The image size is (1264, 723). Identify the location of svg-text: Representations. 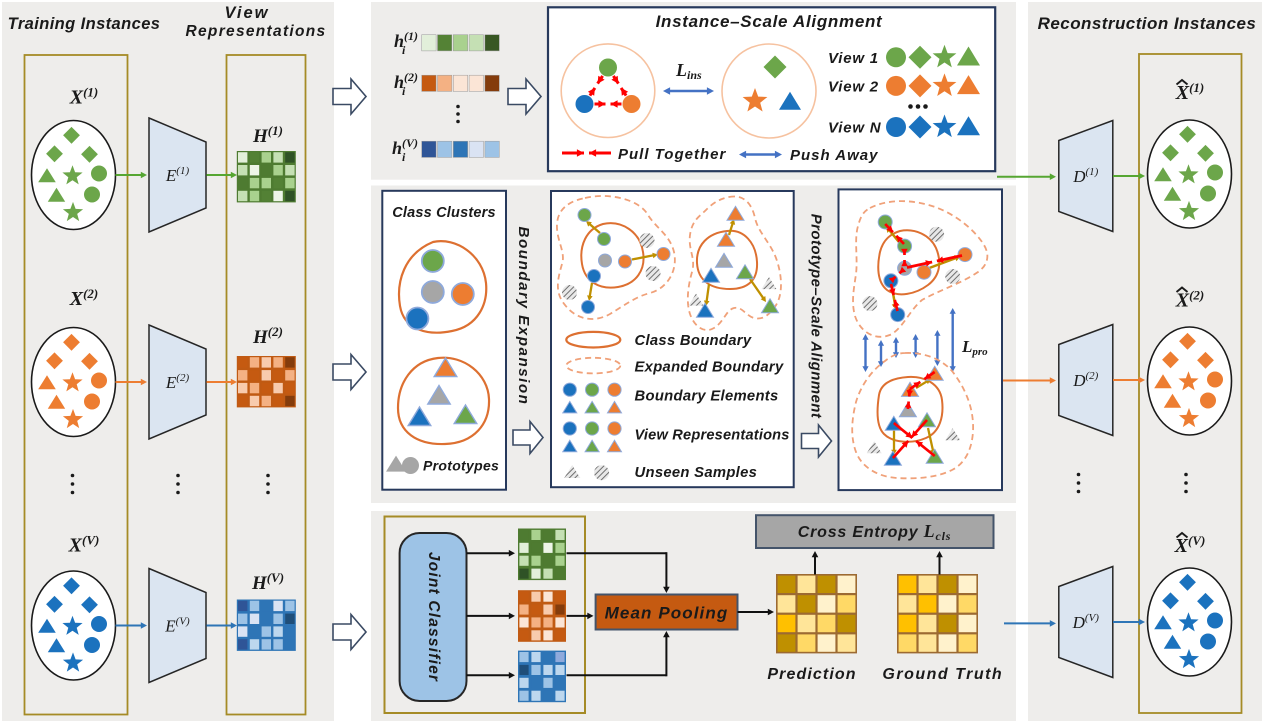
(256, 31).